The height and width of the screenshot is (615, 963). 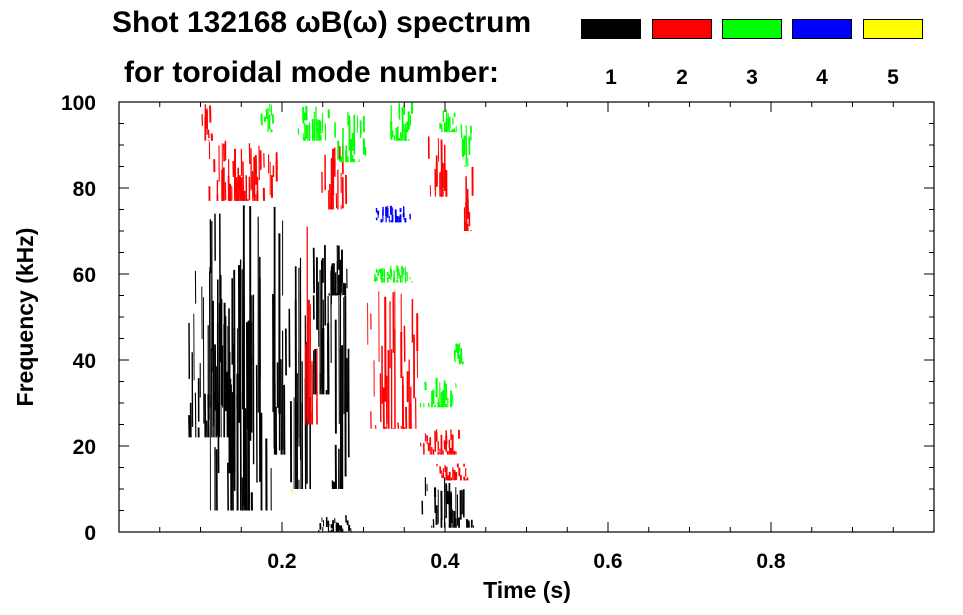 I want to click on y-tick-label: 100, so click(x=78, y=103).